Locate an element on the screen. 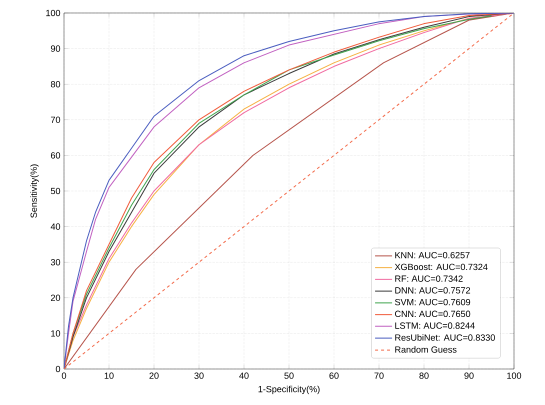 This screenshot has height=405, width=545. x-tick-label: 70 is located at coordinates (379, 375).